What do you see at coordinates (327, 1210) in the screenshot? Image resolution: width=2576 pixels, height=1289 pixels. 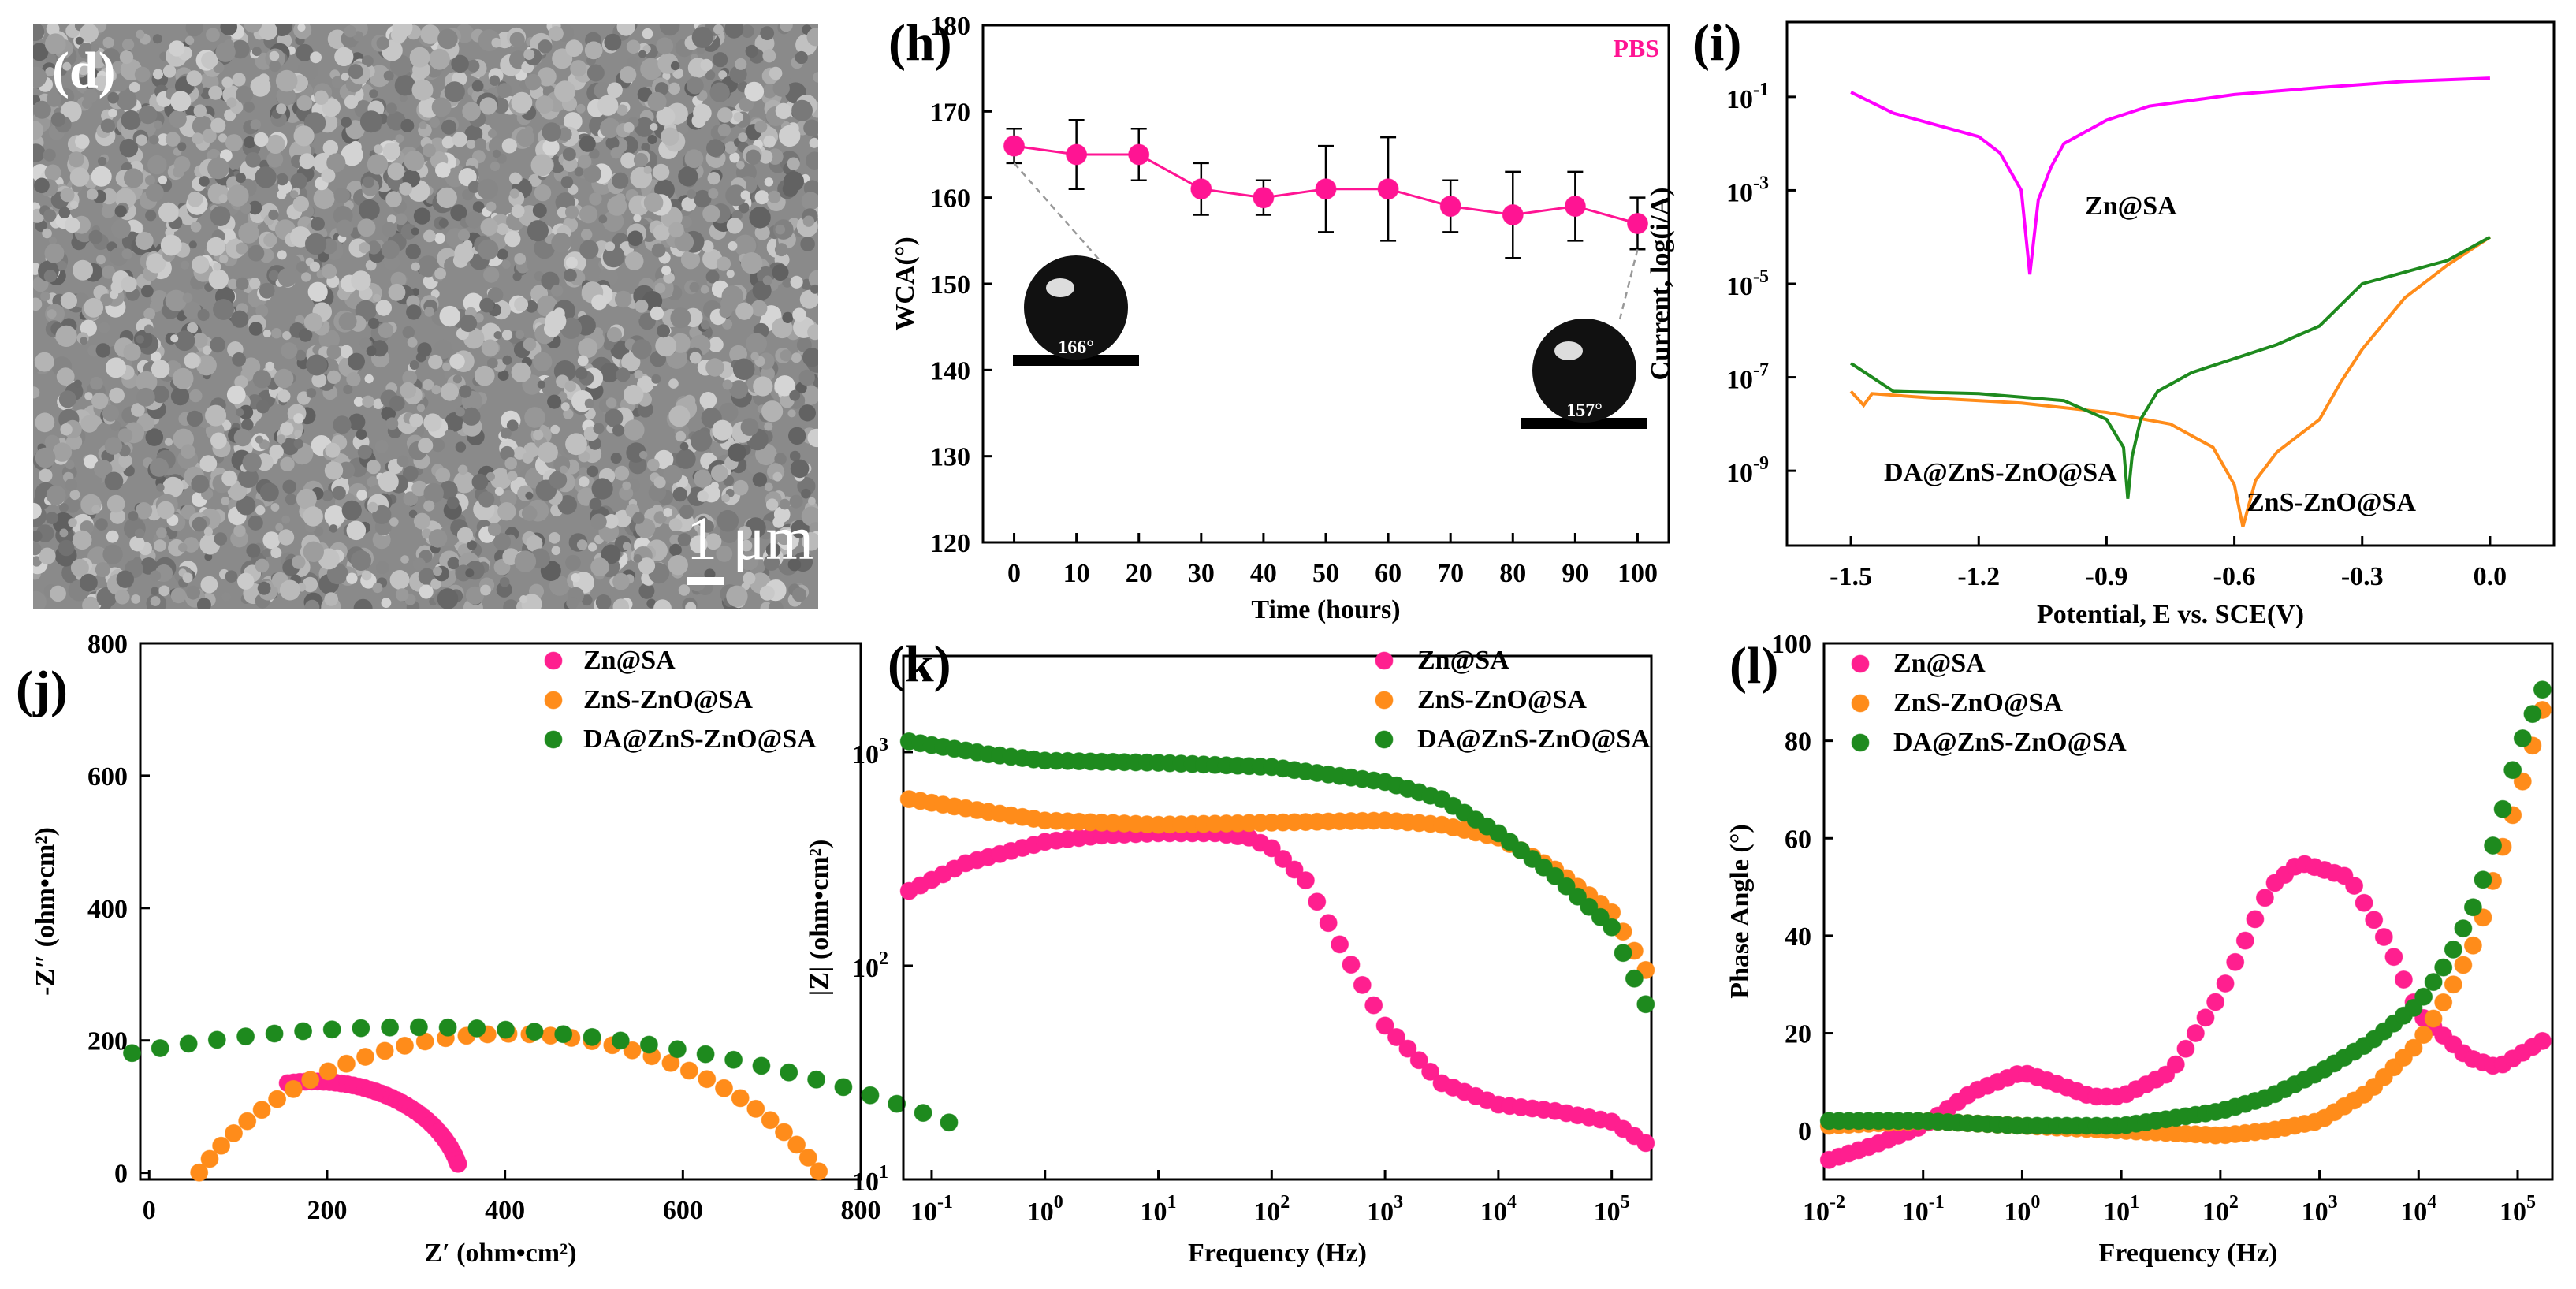 I see `x-tick-label: 200` at bounding box center [327, 1210].